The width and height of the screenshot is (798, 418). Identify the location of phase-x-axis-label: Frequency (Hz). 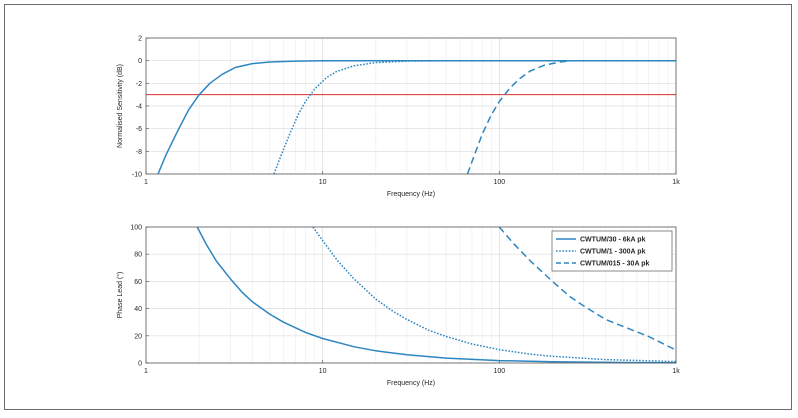
(411, 383).